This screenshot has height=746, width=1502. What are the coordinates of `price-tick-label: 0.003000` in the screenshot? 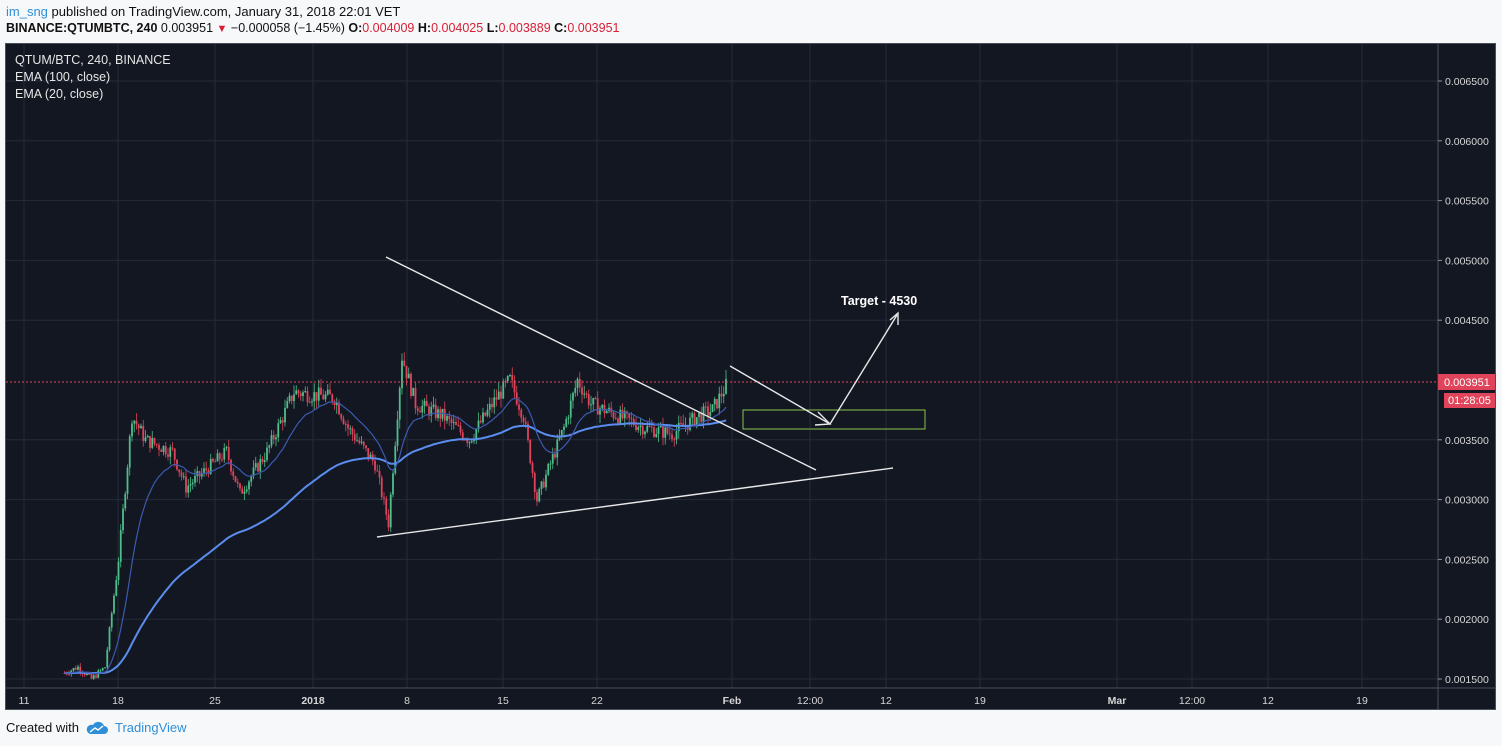 It's located at (1467, 501).